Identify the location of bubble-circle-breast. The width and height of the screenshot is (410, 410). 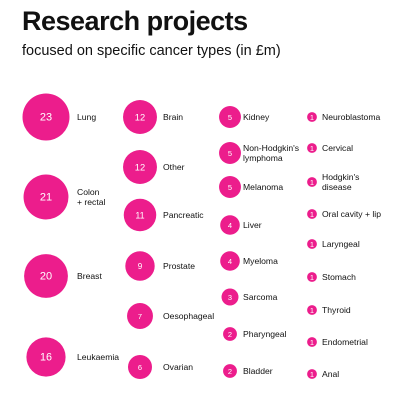
(46, 276).